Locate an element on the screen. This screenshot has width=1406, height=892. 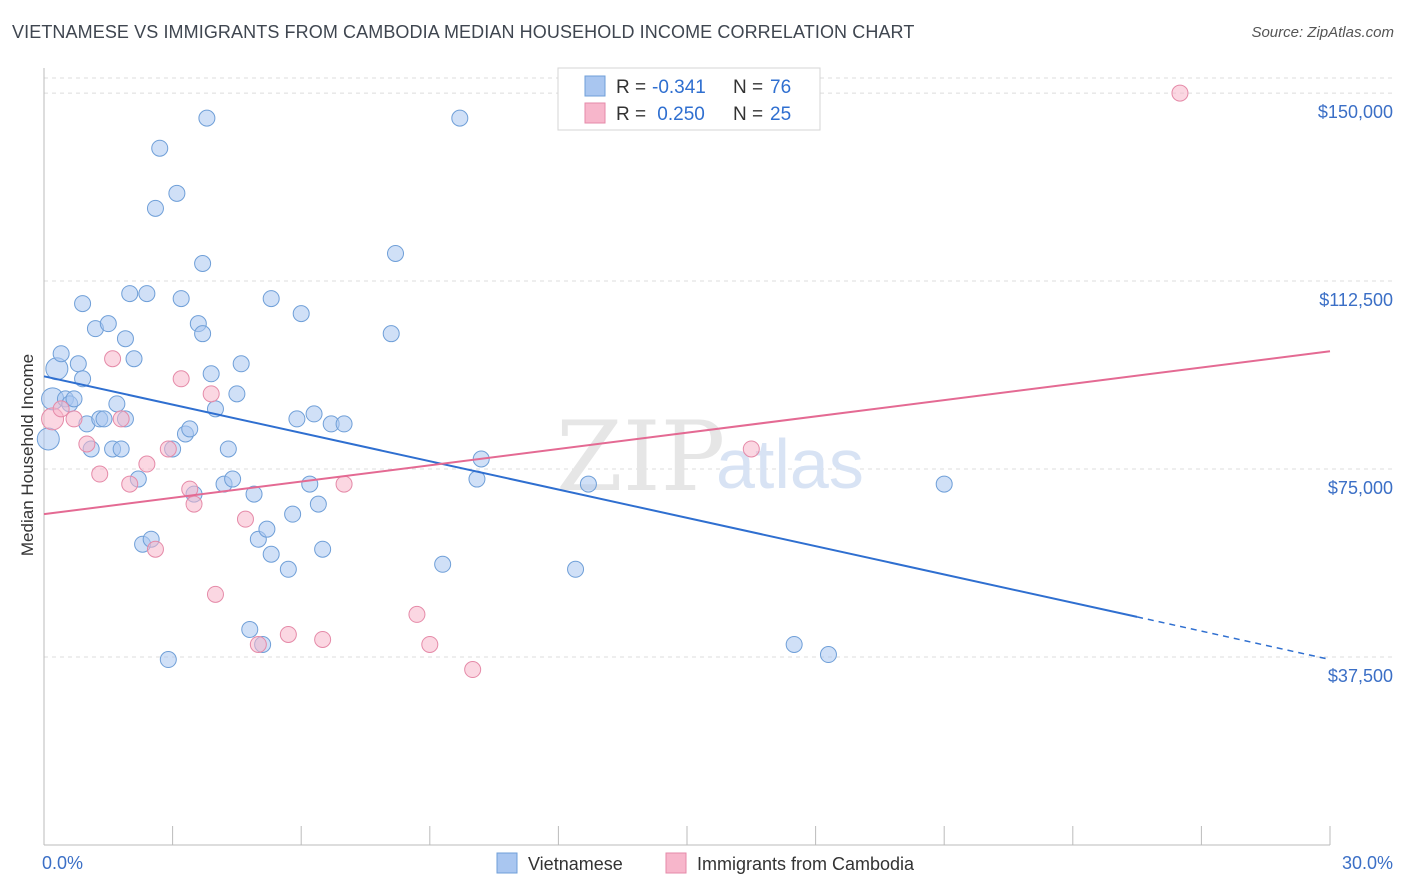
x-tick-label-min: 0.0% is located at coordinates (62, 863).